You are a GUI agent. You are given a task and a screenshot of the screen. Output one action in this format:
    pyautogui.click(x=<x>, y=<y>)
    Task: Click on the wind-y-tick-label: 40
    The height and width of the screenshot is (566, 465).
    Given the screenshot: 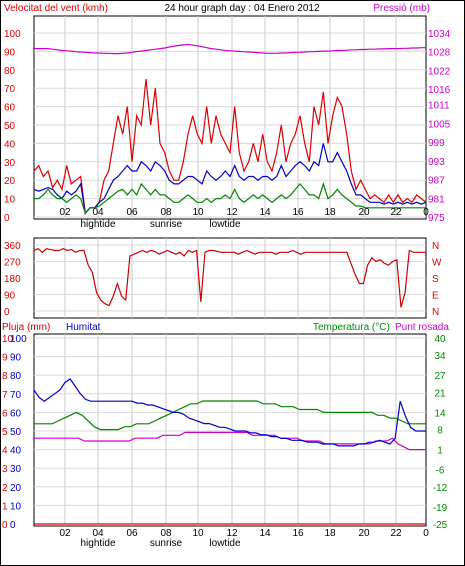 What is the action you would take?
    pyautogui.click(x=10, y=144)
    